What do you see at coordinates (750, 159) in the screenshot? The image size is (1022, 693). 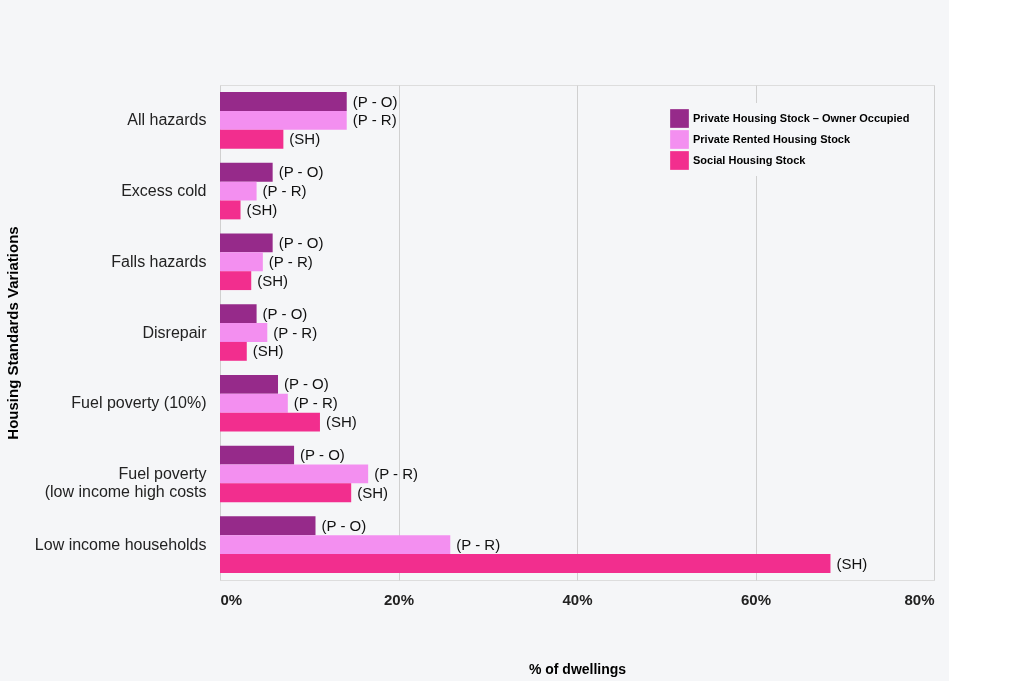 I see `legend-label: Social Housing Stock` at bounding box center [750, 159].